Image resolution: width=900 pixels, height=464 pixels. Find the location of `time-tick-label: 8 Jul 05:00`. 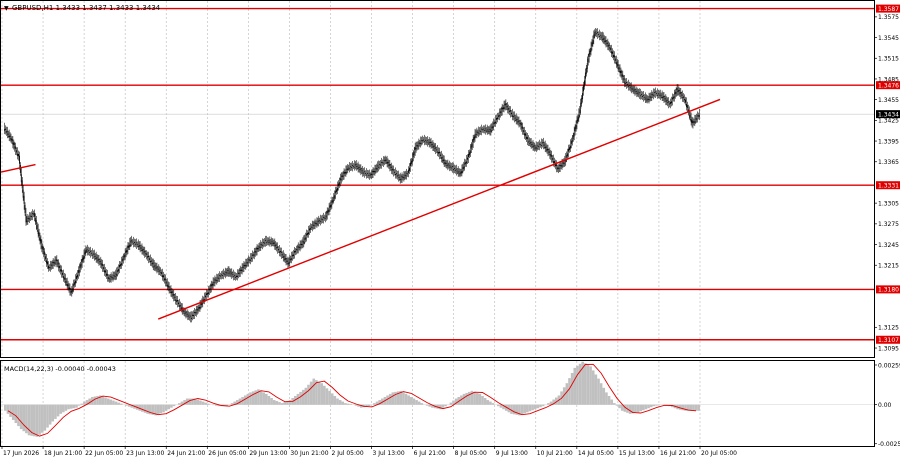

time-tick-label: 8 Jul 05:00 is located at coordinates (471, 453).